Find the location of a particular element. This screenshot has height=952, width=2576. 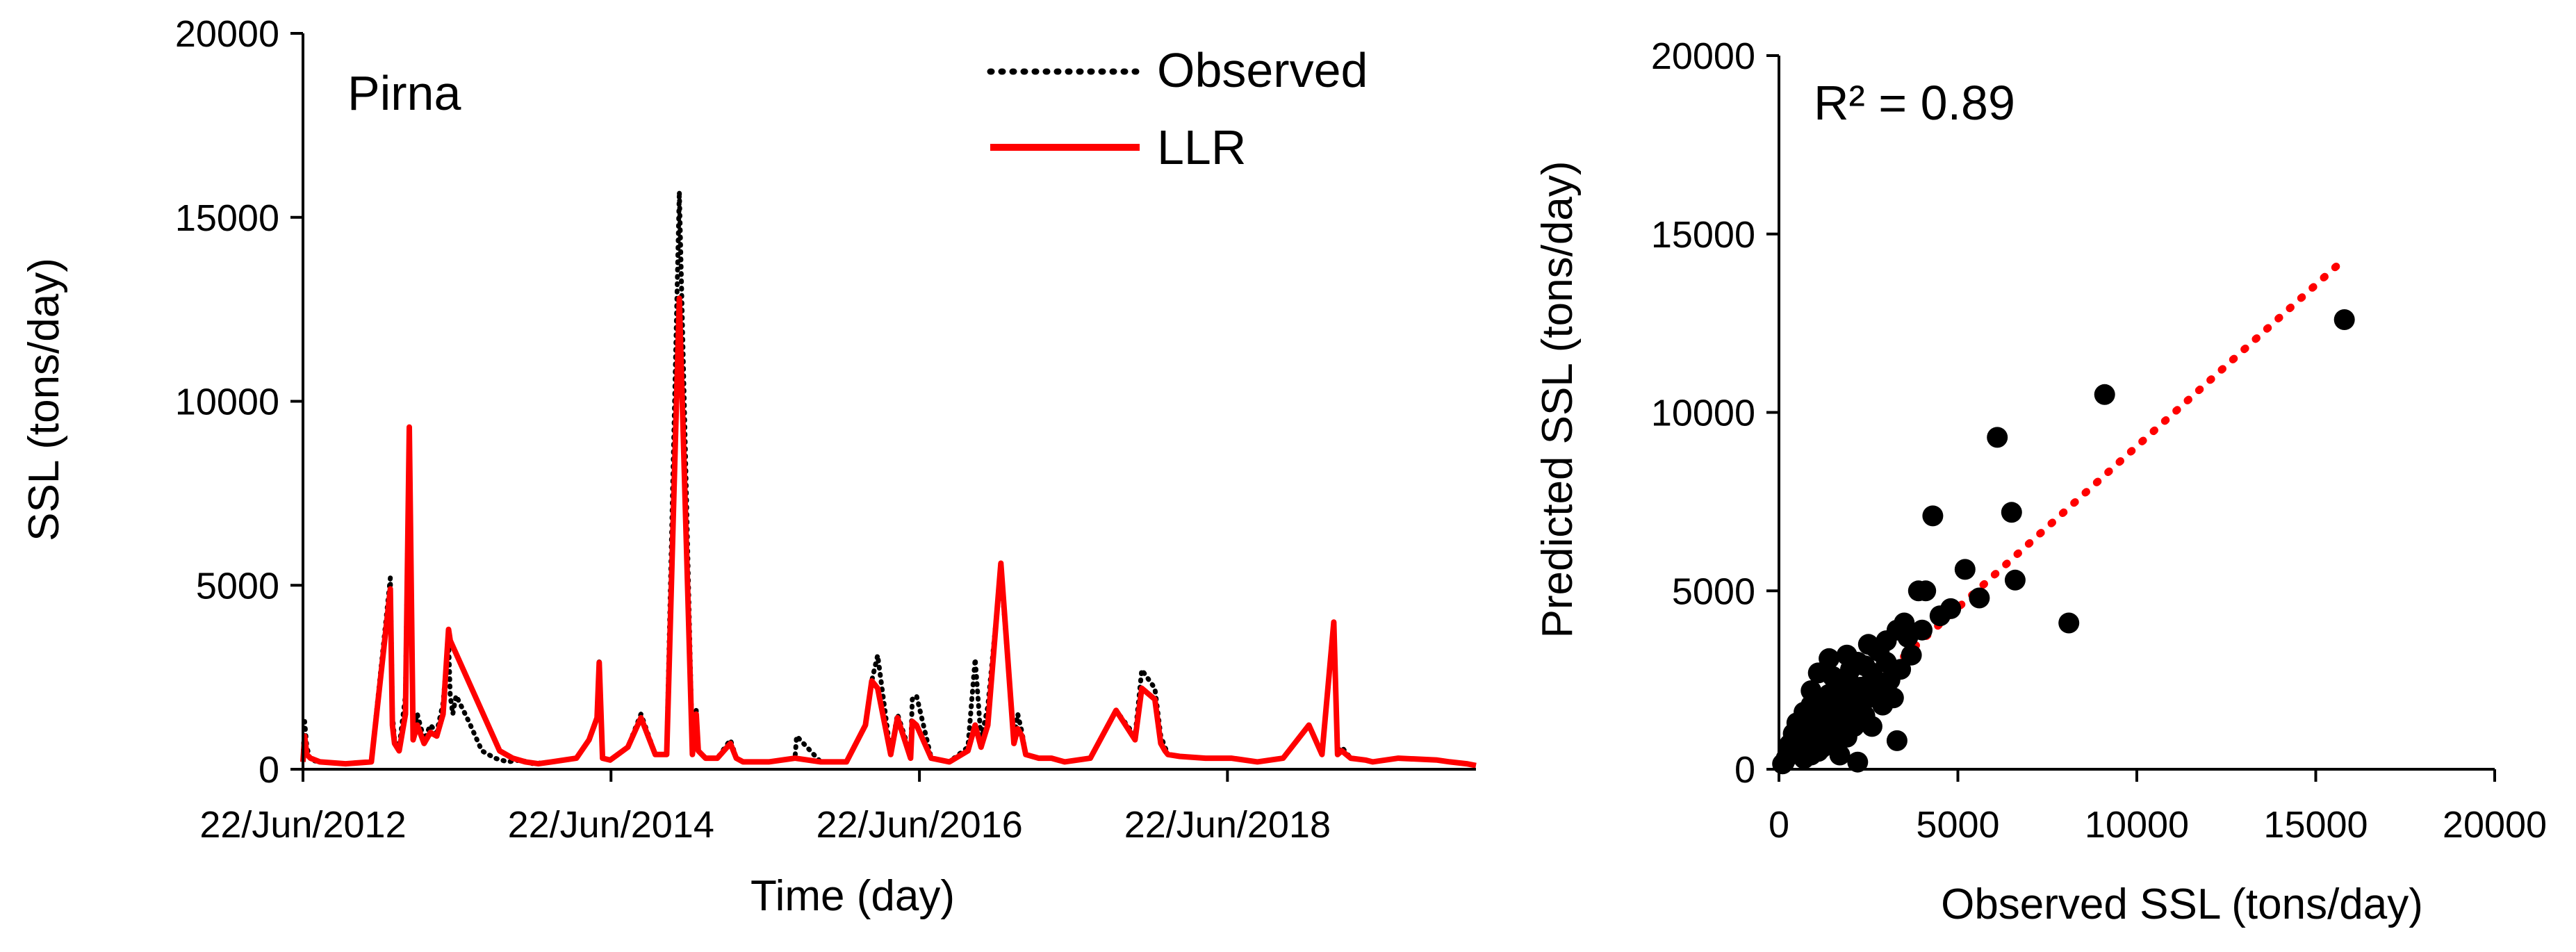

sc-x-axis-title: Observed SSL (tons/day) is located at coordinates (2182, 904).